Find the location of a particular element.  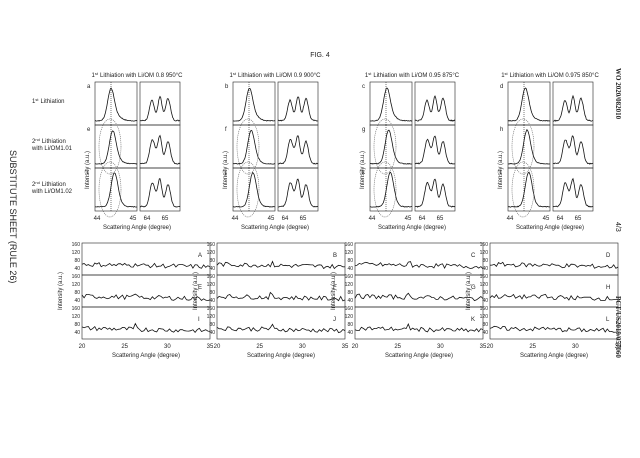

panel-letter: L is located at coordinates (608, 320).